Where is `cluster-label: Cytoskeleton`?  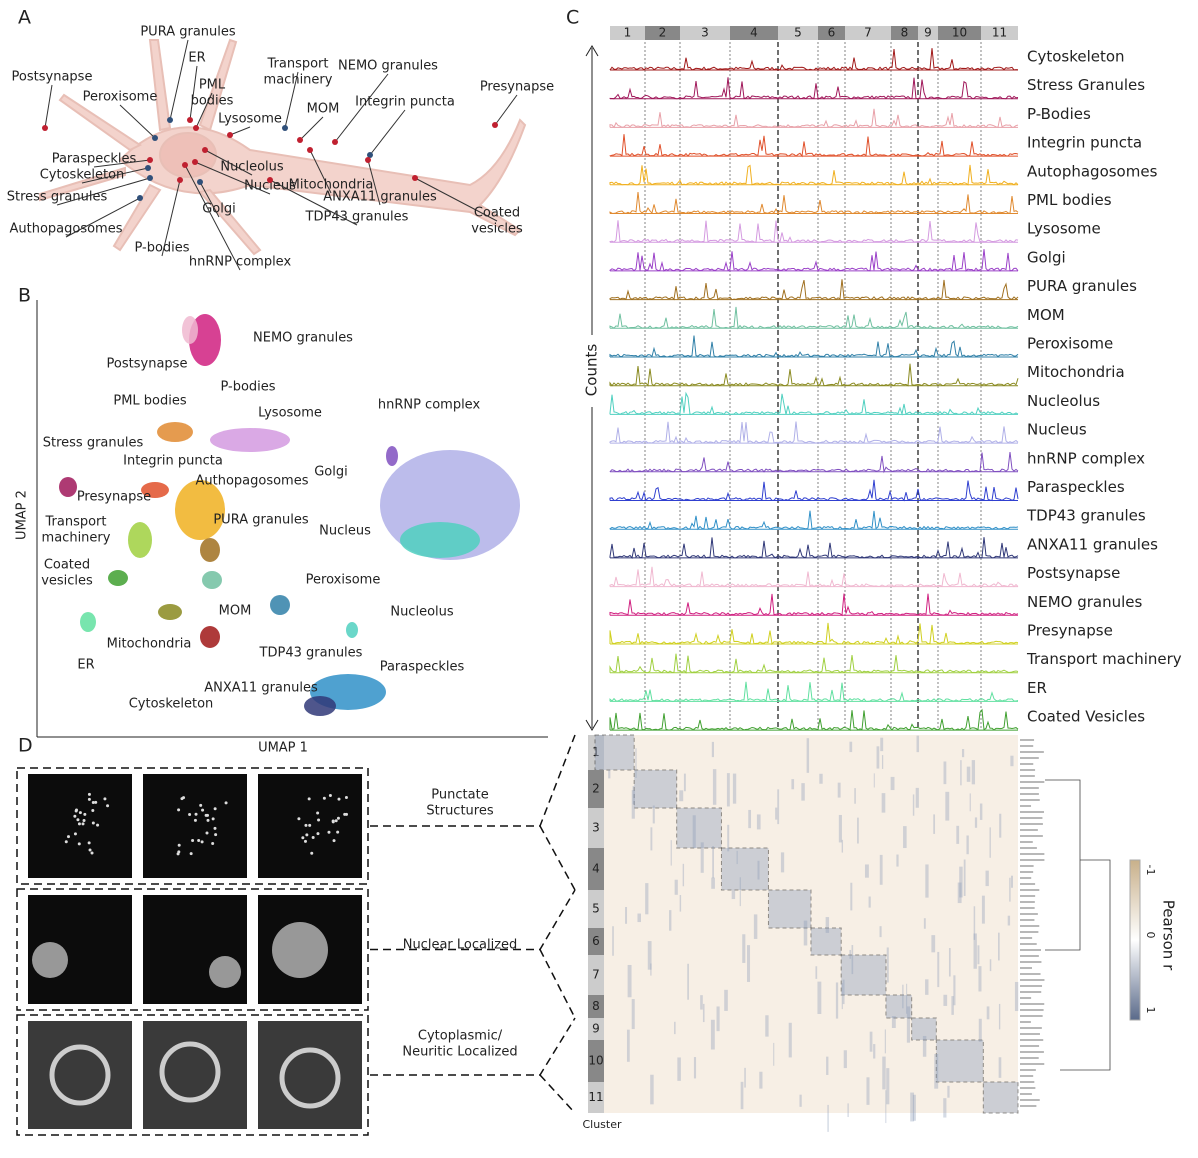 cluster-label: Cytoskeleton is located at coordinates (171, 704).